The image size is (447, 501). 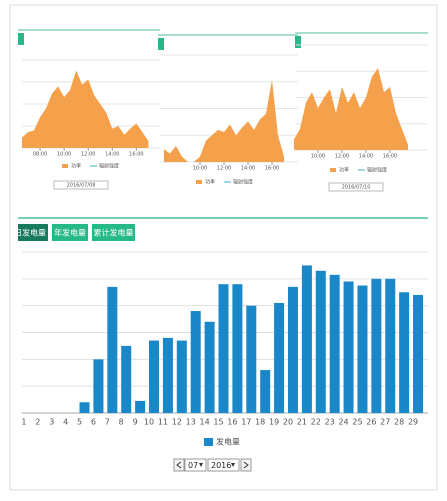 What do you see at coordinates (218, 422) in the screenshot?
I see `x-tick-label: 15` at bounding box center [218, 422].